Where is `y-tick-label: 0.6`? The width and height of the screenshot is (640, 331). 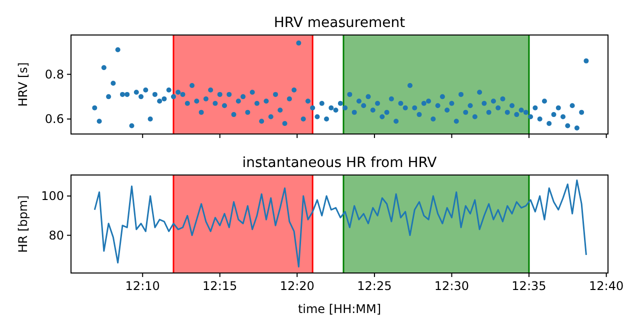
y-tick-label: 0.6 is located at coordinates (54, 119).